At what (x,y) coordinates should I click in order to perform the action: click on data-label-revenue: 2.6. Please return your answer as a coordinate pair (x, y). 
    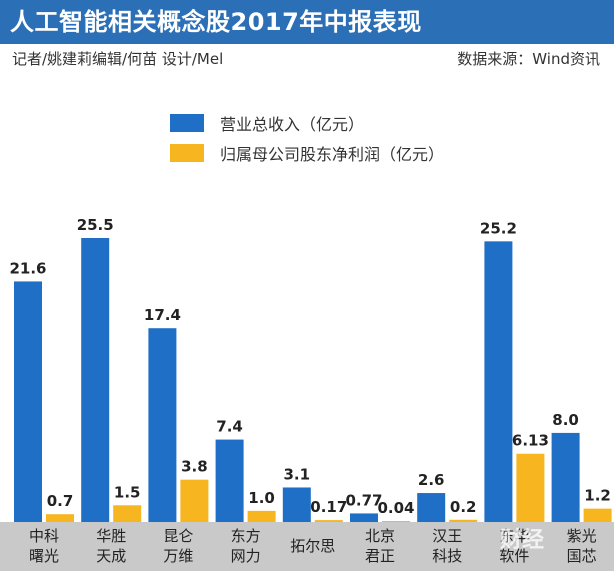
    Looking at the image, I should click on (431, 480).